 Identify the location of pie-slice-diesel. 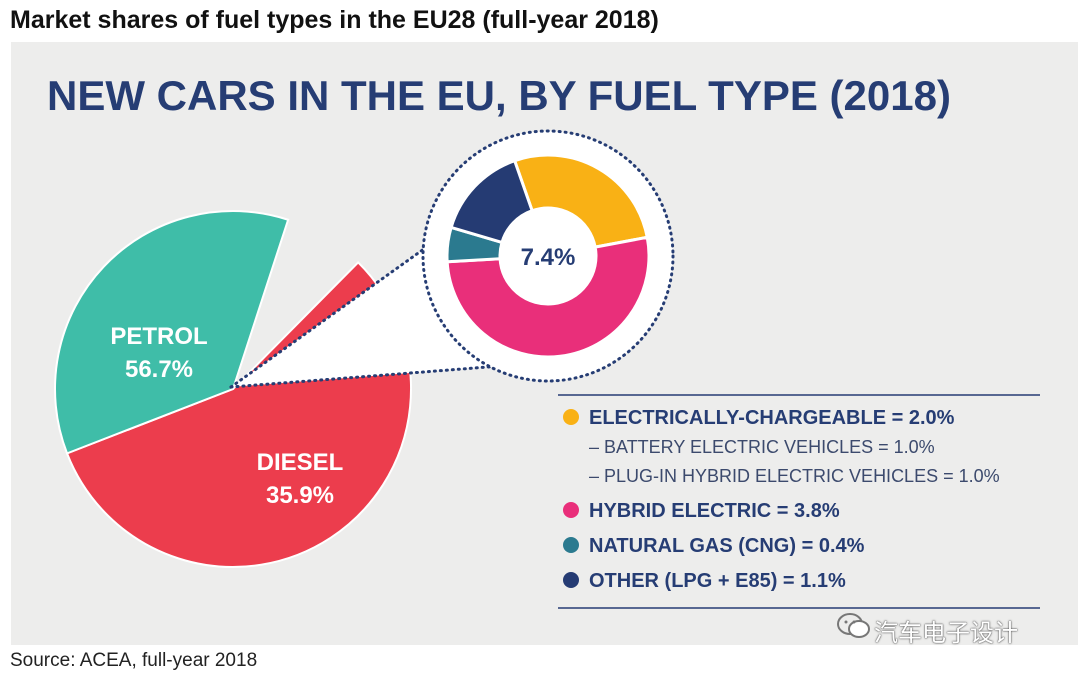
(172, 332).